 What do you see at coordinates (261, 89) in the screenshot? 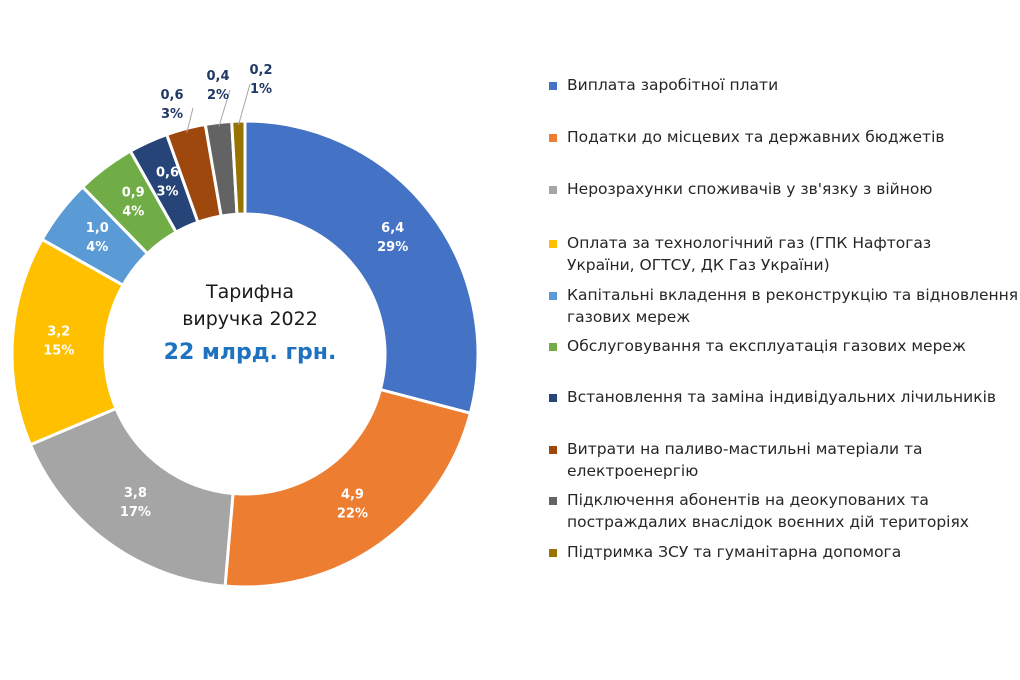
I see `data-label-percent: 1%` at bounding box center [261, 89].